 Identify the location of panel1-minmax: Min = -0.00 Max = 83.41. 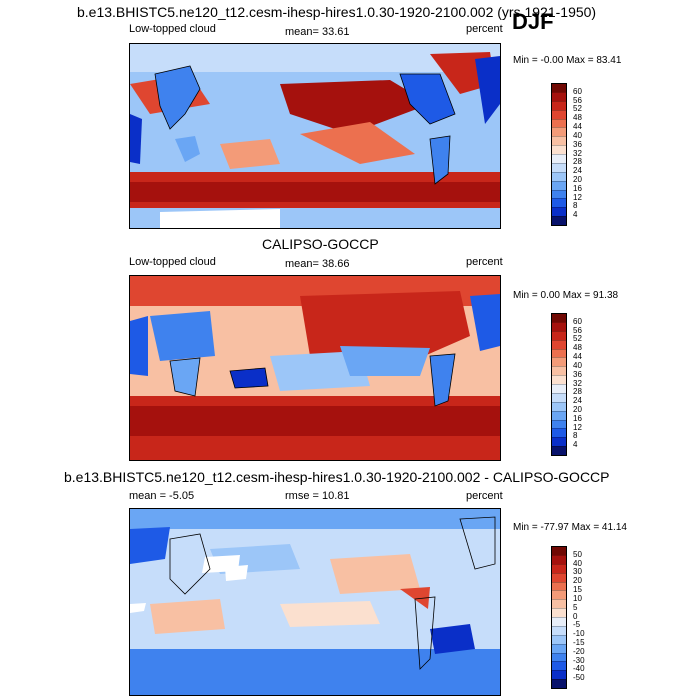
(567, 60).